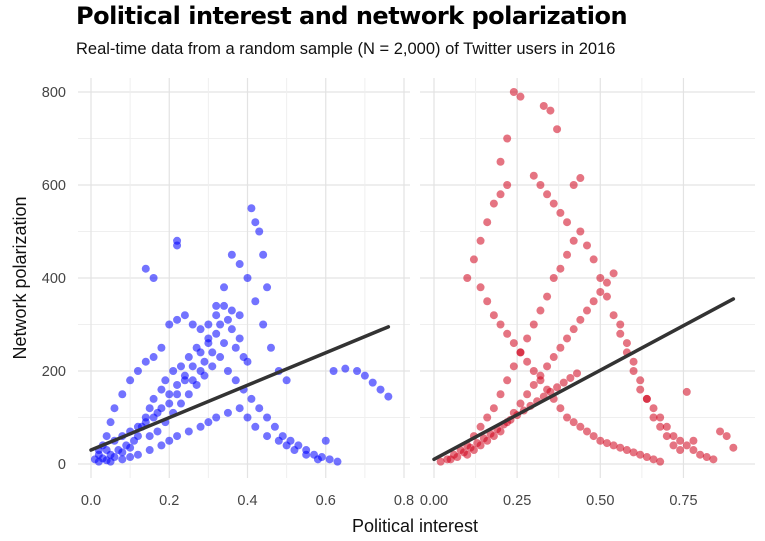 This screenshot has width=765, height=541. I want to click on y-axis-label: Network polarization, so click(20, 277).